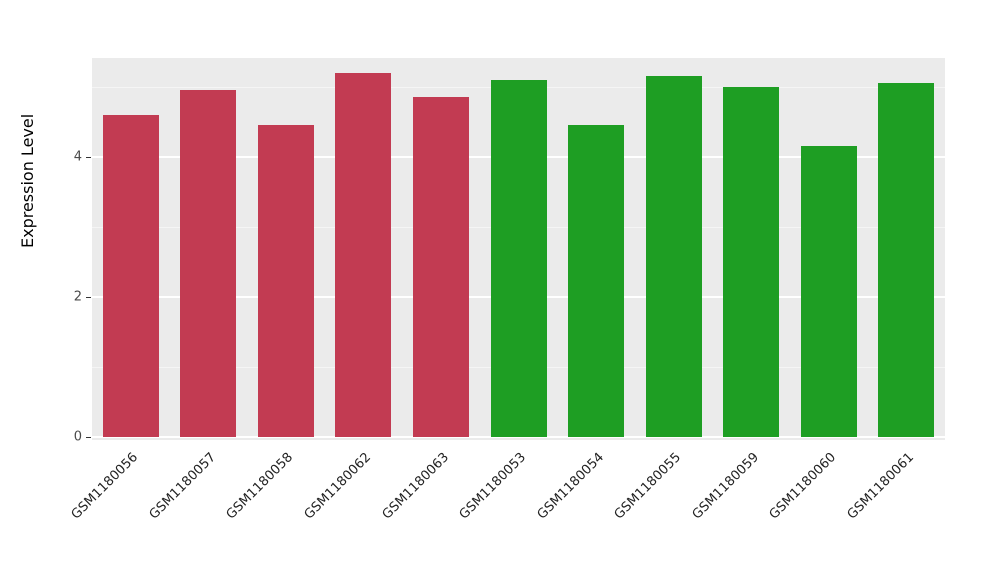  I want to click on y-axis-title: Expression Level, so click(27, 180).